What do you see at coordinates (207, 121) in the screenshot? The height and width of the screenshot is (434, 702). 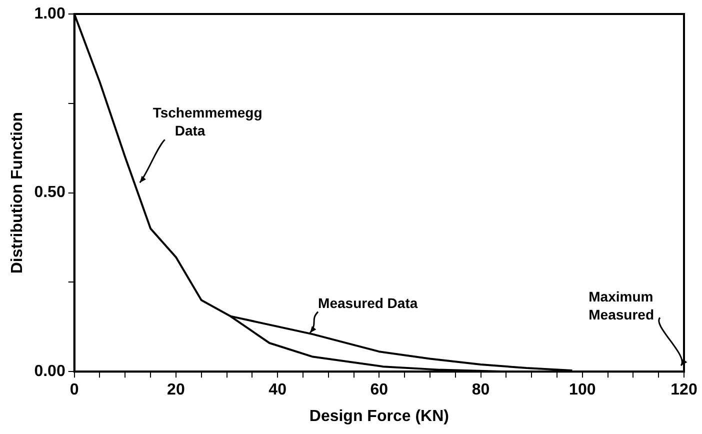 I see `annotation: Tschemmemegg Data` at bounding box center [207, 121].